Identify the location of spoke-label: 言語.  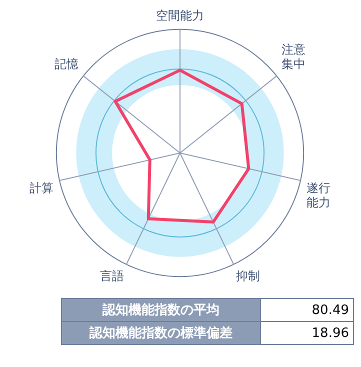
(112, 276).